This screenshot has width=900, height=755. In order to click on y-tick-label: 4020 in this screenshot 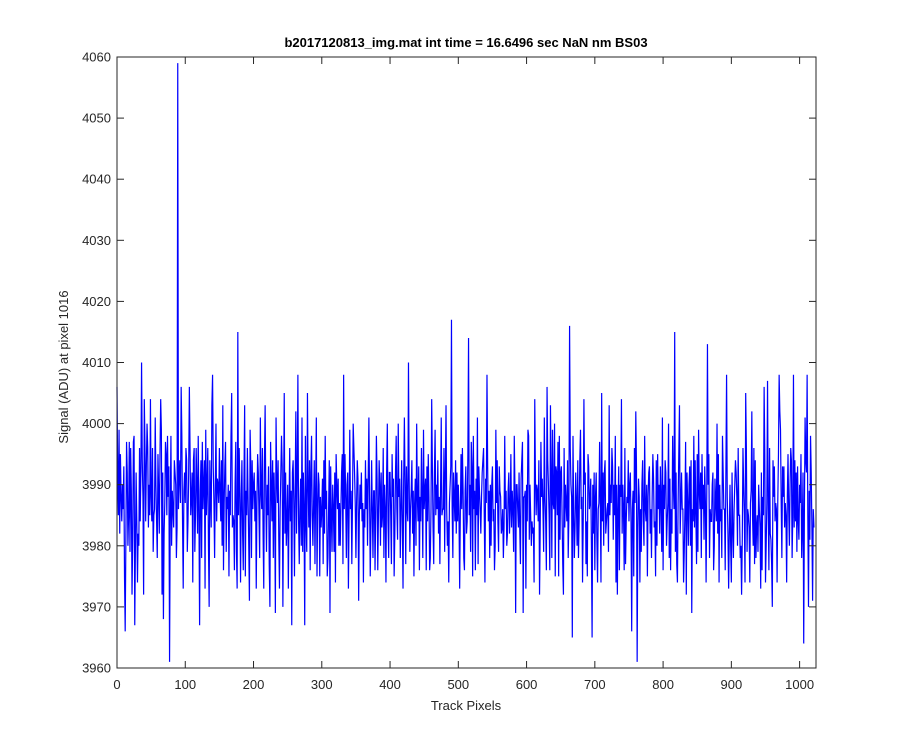, I will do `click(96, 301)`.